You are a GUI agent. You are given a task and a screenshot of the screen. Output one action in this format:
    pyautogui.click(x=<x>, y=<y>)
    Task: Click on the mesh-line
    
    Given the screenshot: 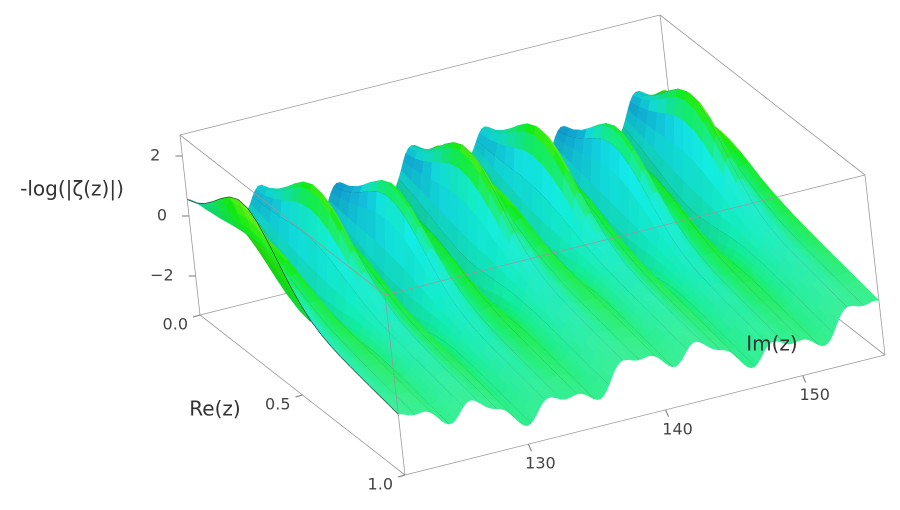 What is the action you would take?
    pyautogui.click(x=192, y=201)
    